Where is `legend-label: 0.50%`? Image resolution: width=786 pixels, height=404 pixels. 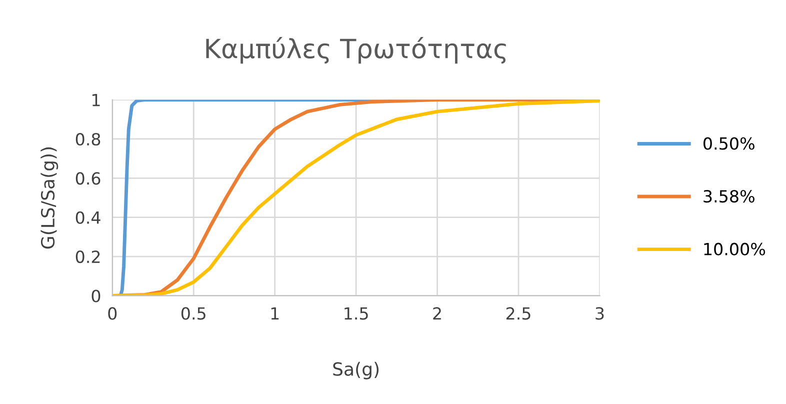 legend-label: 0.50% is located at coordinates (729, 143).